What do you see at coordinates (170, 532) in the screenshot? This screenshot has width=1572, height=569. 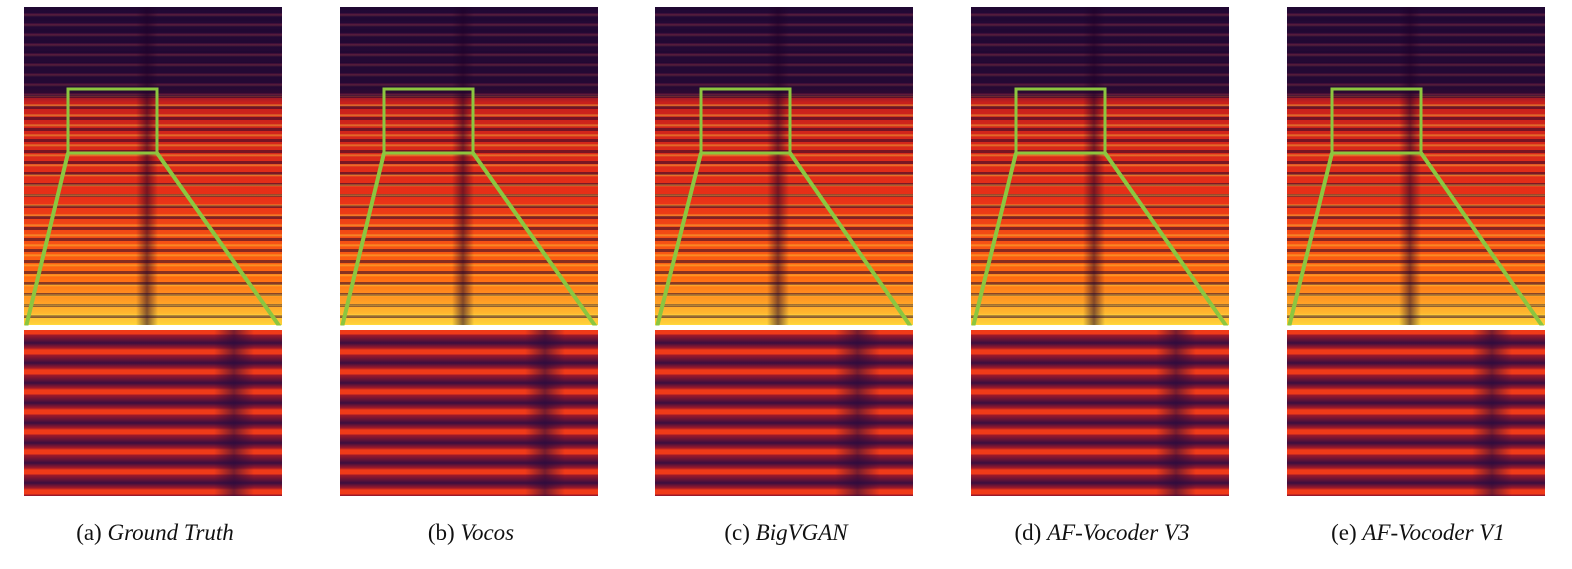 I see `caption-model: Ground Truth` at bounding box center [170, 532].